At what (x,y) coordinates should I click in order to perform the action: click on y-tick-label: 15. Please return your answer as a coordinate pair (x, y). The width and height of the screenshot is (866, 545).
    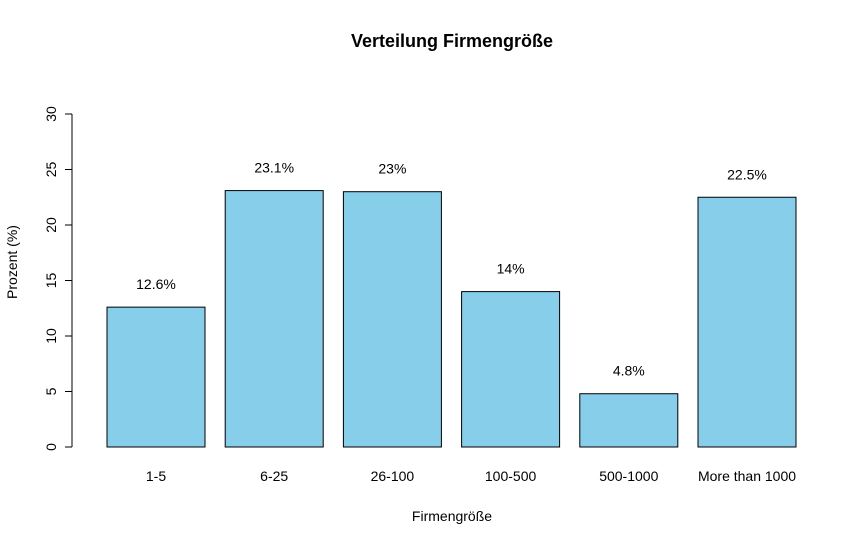
    Looking at the image, I should click on (51, 281).